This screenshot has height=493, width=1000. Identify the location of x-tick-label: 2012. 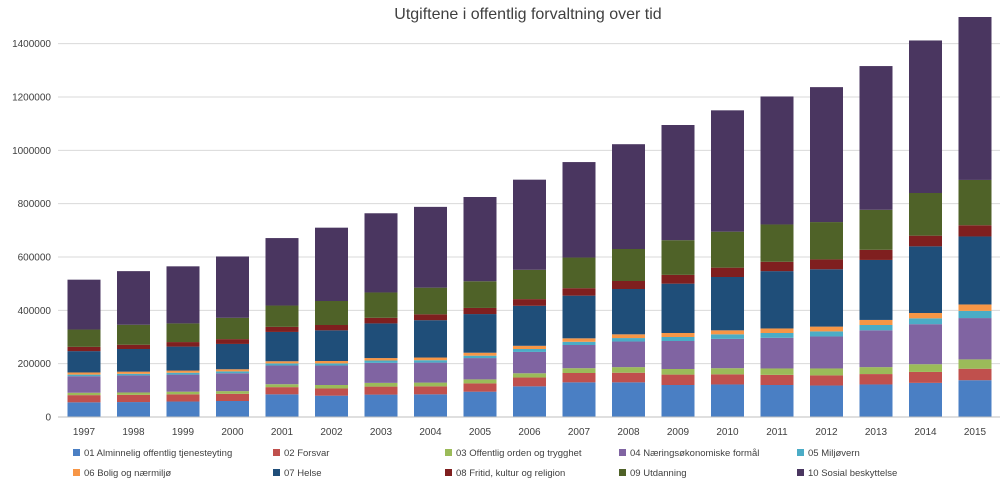
(826, 432).